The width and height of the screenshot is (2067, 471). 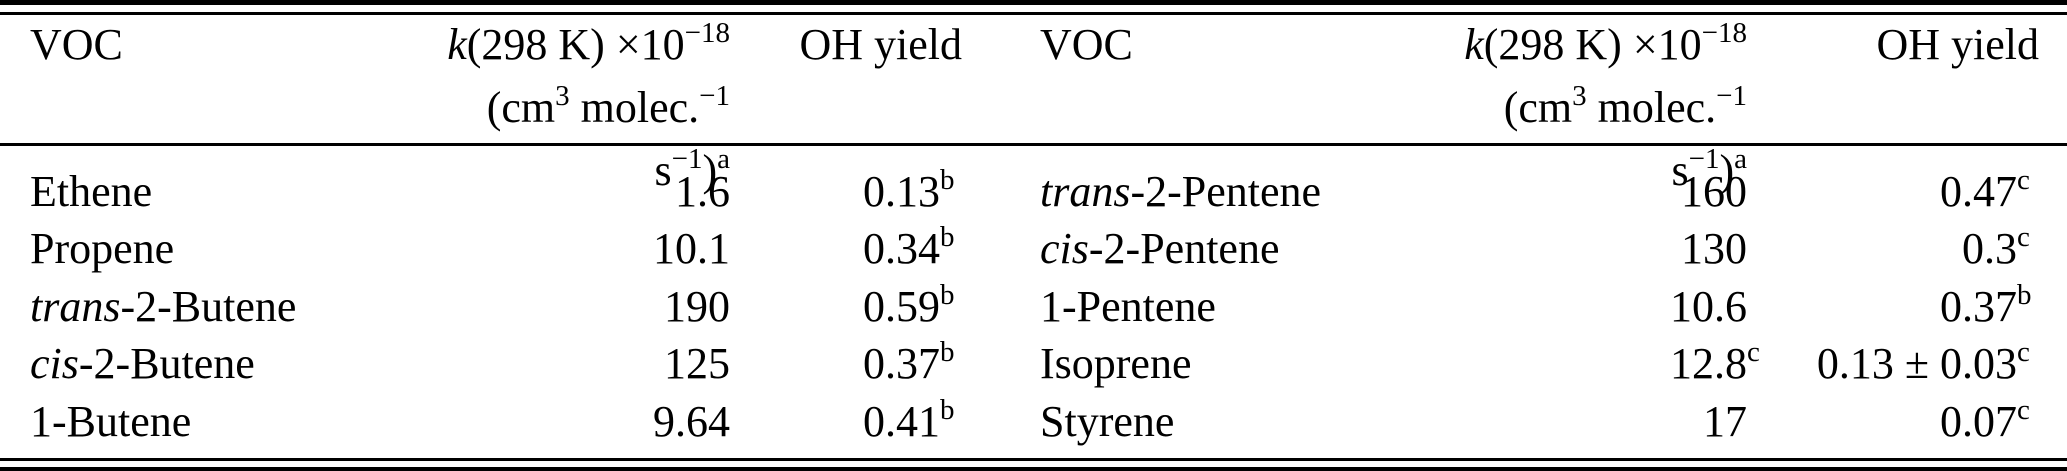 I want to click on oh-yield-value: 0.41, so click(x=901, y=421).